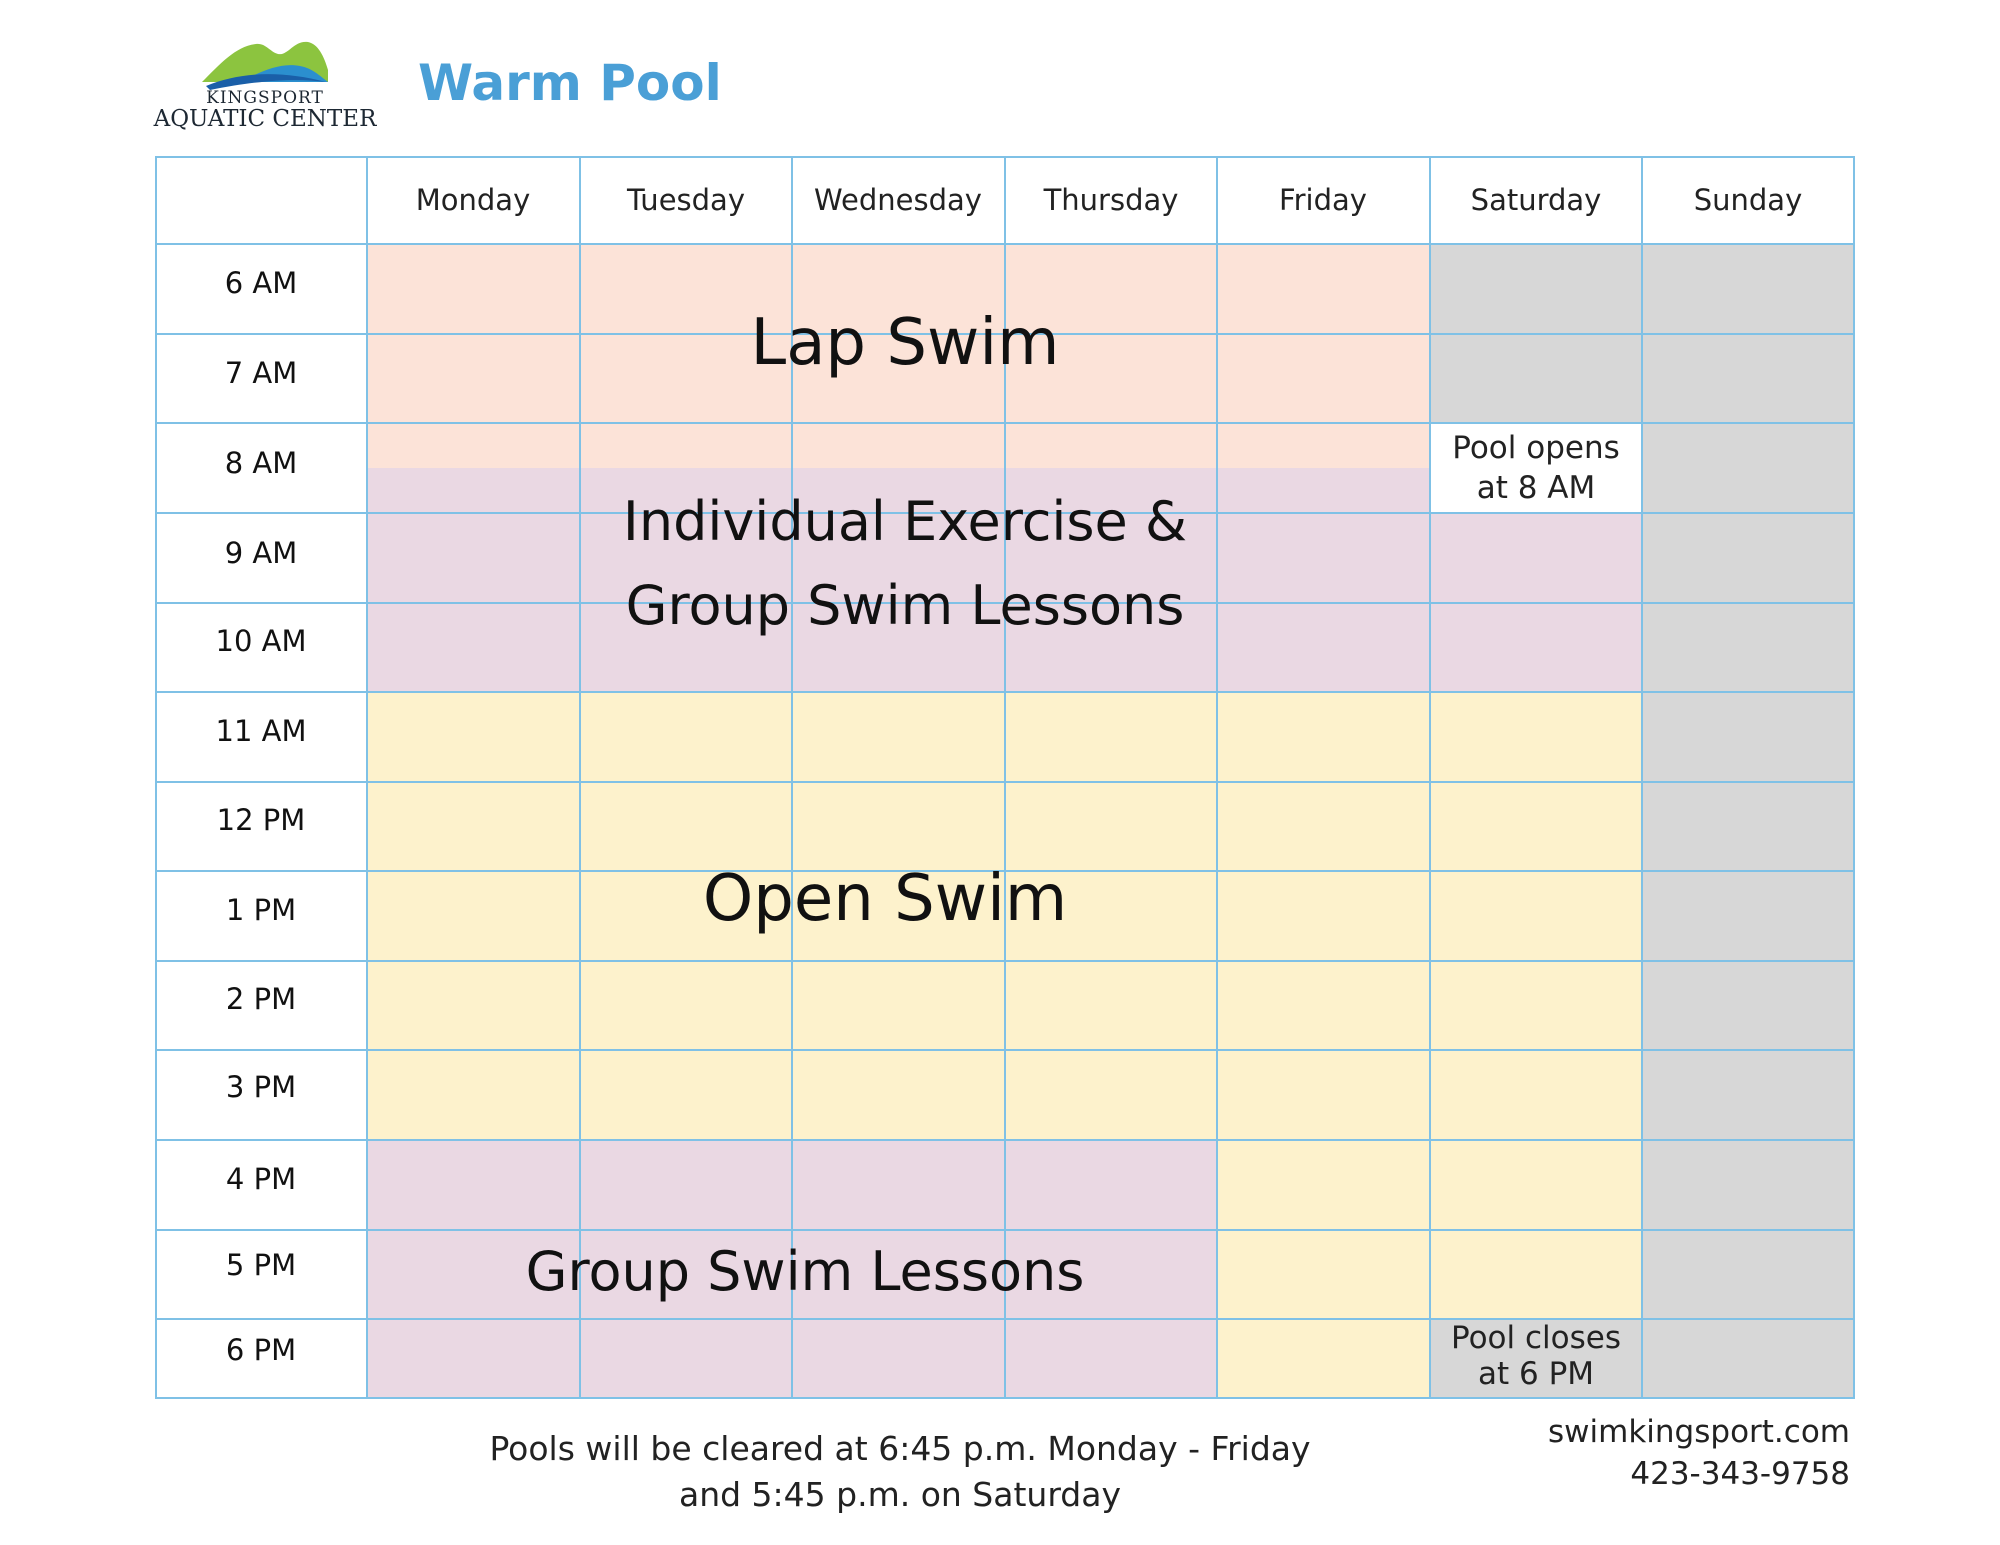  What do you see at coordinates (261, 373) in the screenshot?
I see `time-label: 7 AM` at bounding box center [261, 373].